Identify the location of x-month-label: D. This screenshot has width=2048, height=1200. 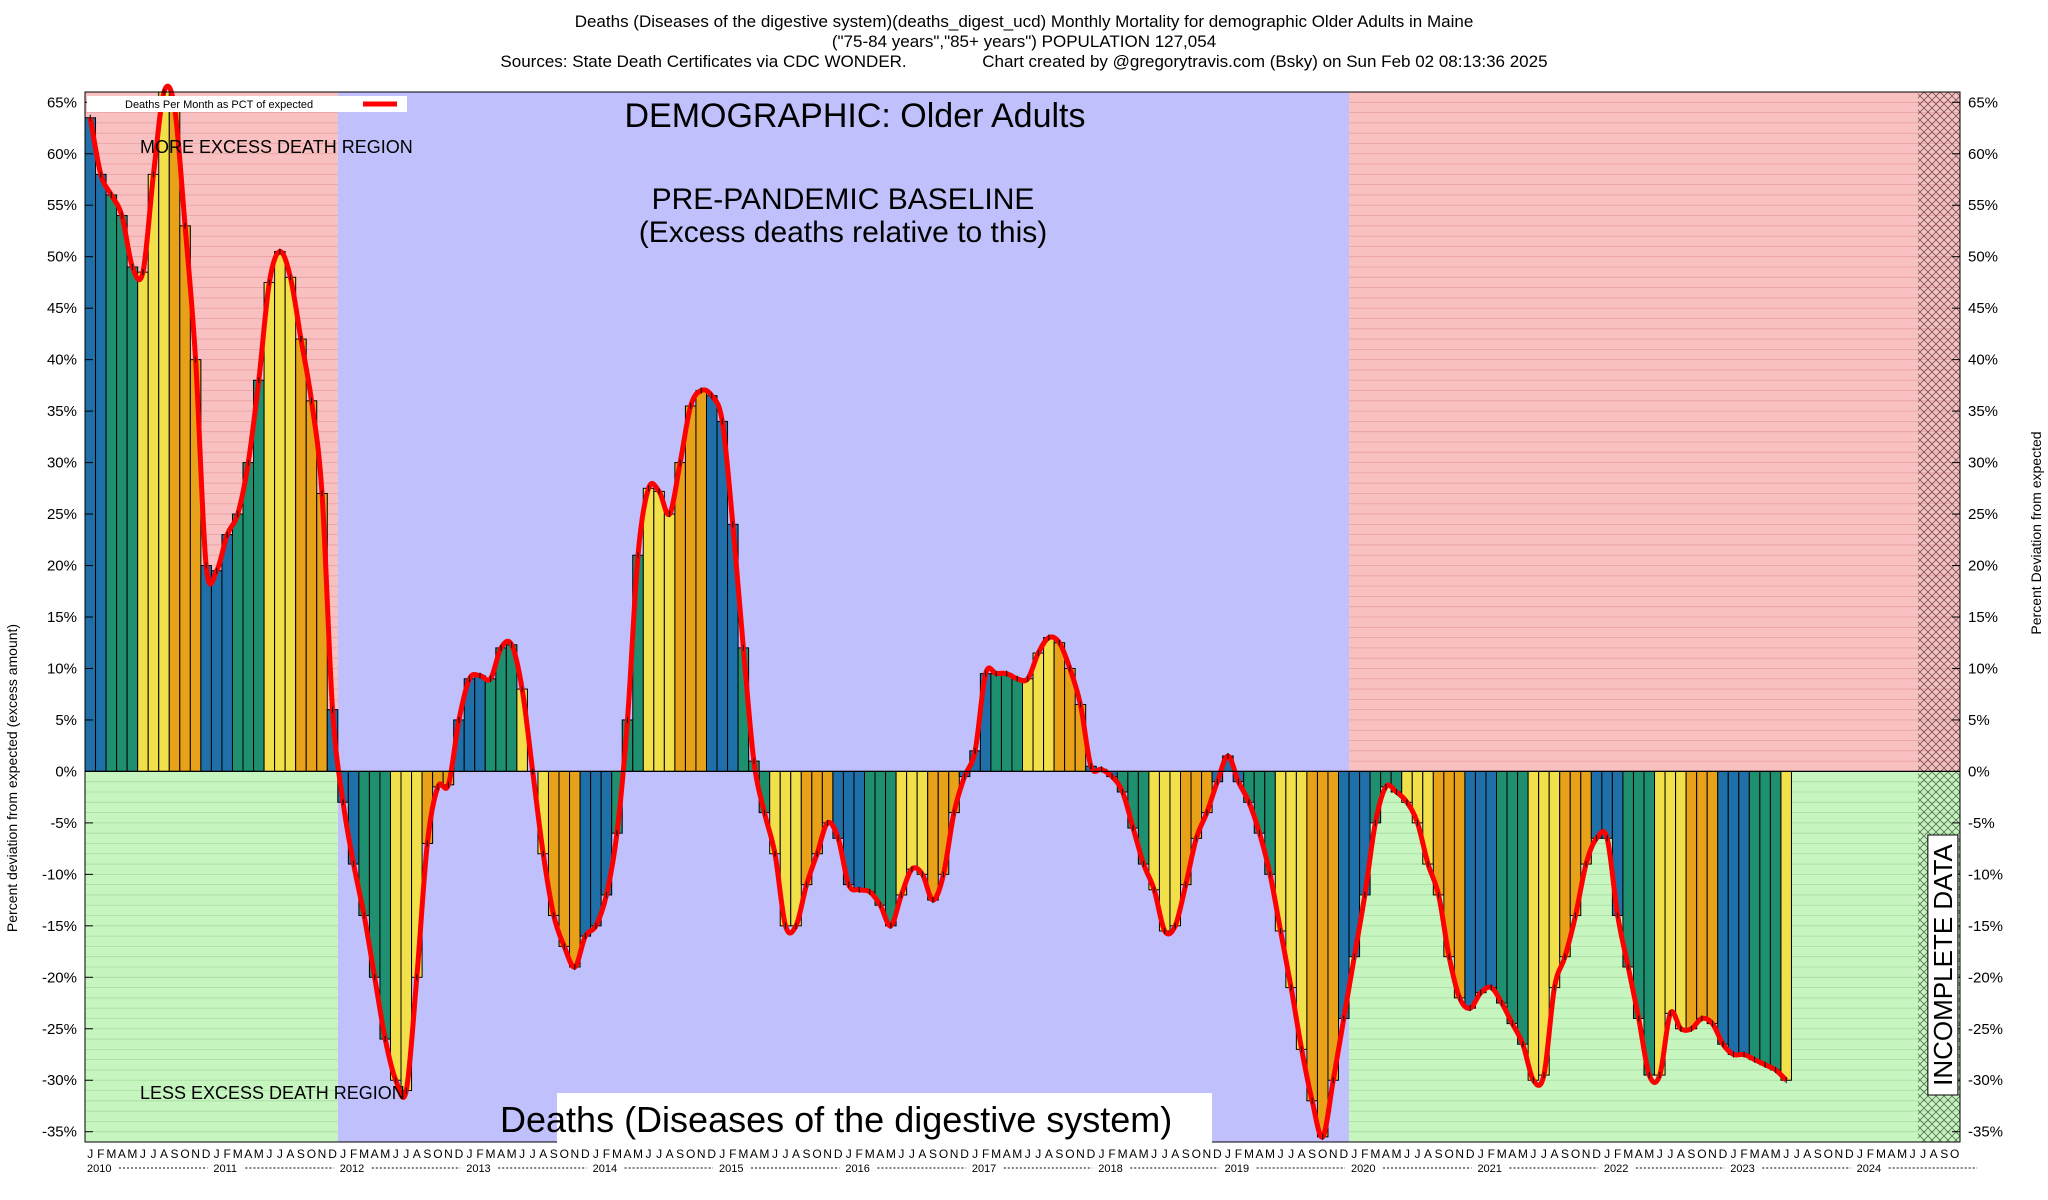
(838, 1154).